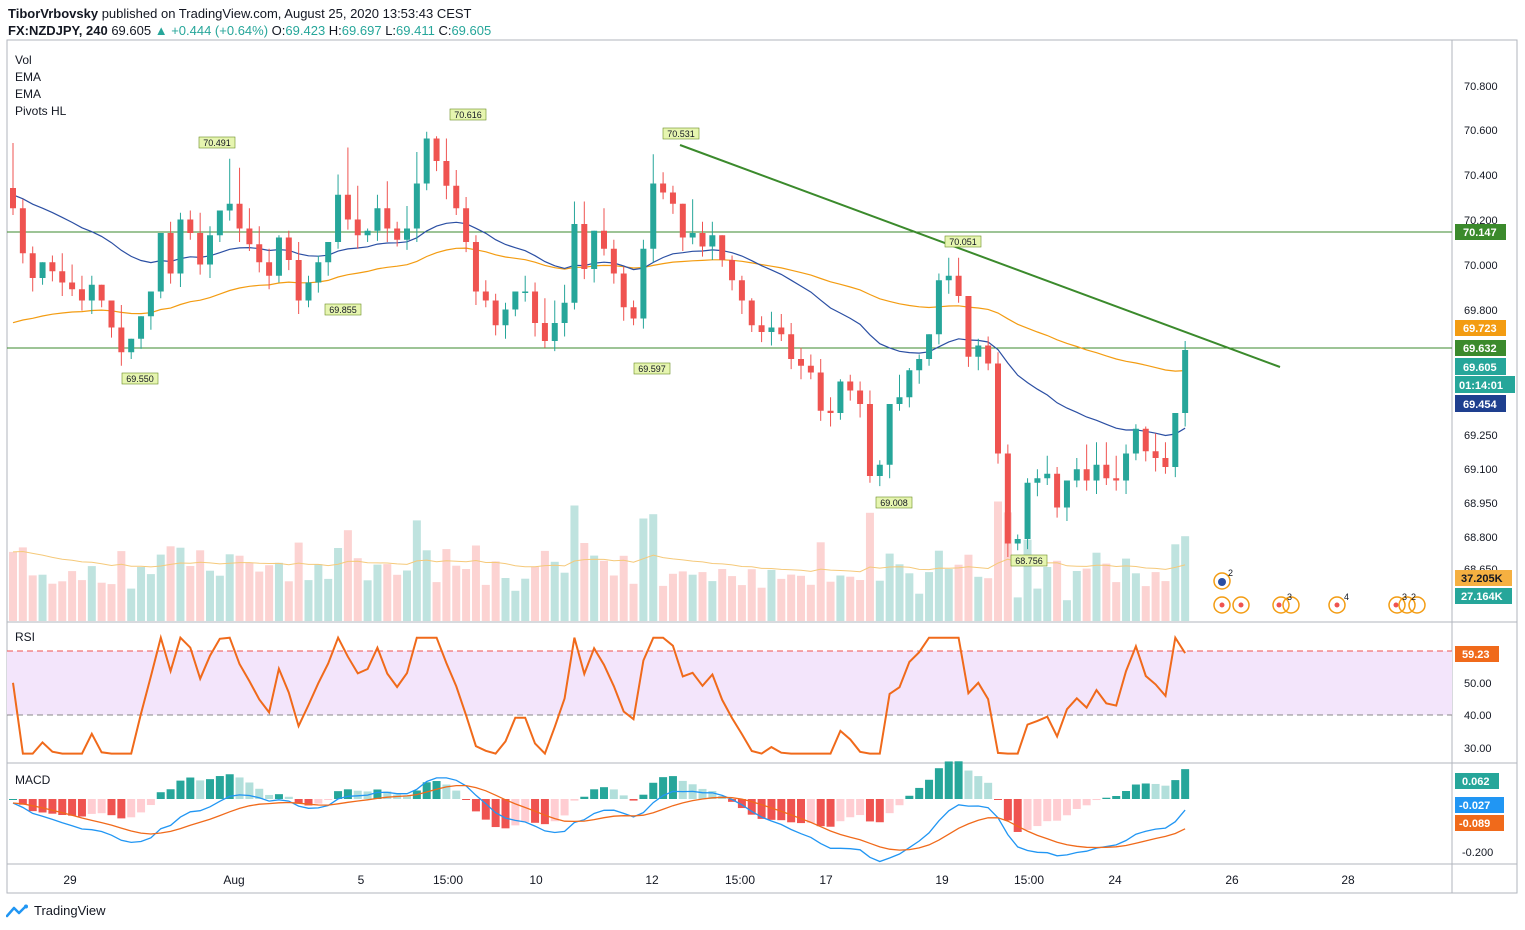 This screenshot has height=930, width=1525. What do you see at coordinates (41, 111) in the screenshot?
I see `legend-pivots: Pivots HL` at bounding box center [41, 111].